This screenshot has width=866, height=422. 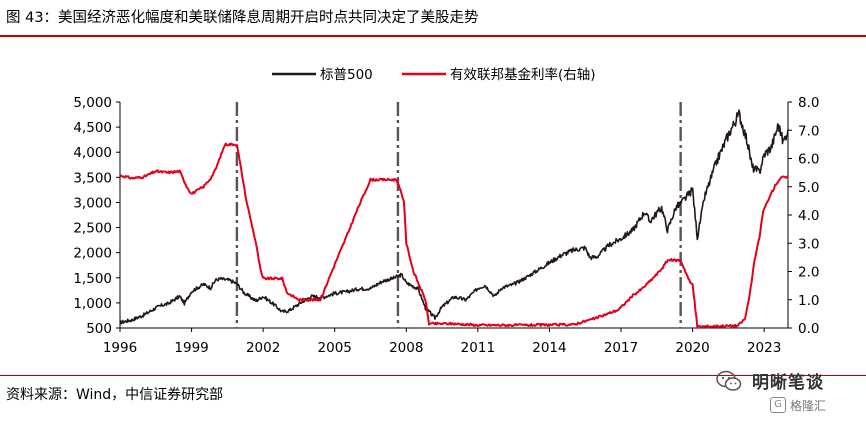 I want to click on legend-label: 标普500, so click(x=346, y=75).